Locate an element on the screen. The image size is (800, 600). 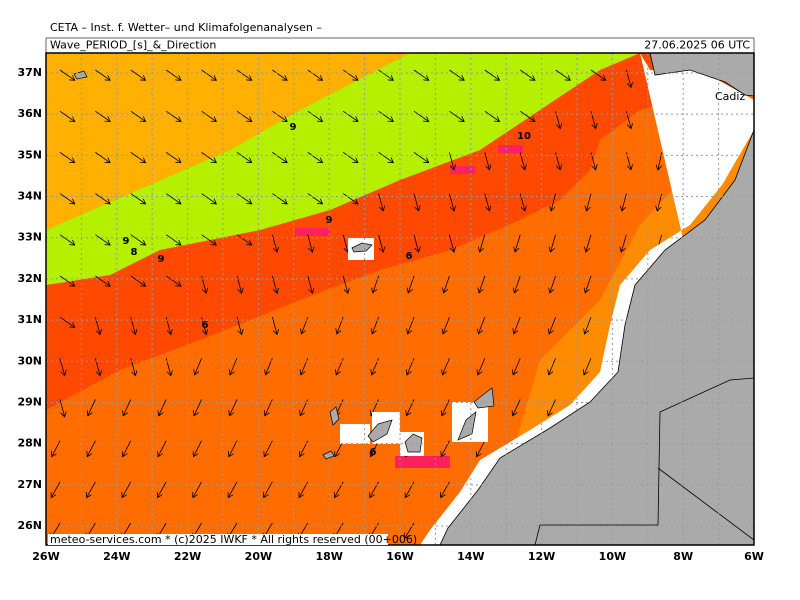
lat-label: 35N is located at coordinates (29, 154).